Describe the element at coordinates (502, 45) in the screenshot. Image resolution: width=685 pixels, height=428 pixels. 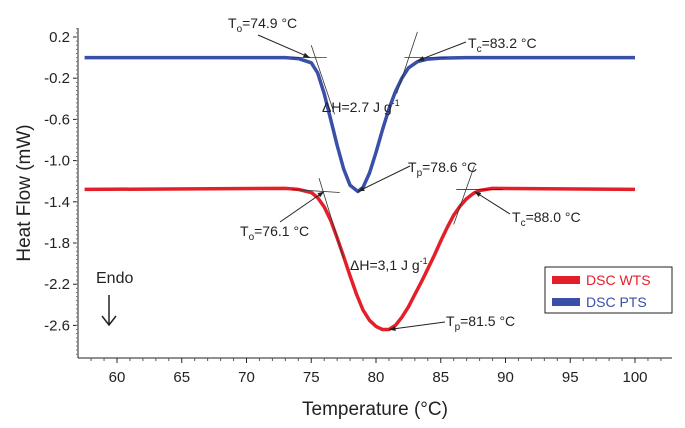
I see `annotation-pts_tc: Tc=83.2 °C` at that location.